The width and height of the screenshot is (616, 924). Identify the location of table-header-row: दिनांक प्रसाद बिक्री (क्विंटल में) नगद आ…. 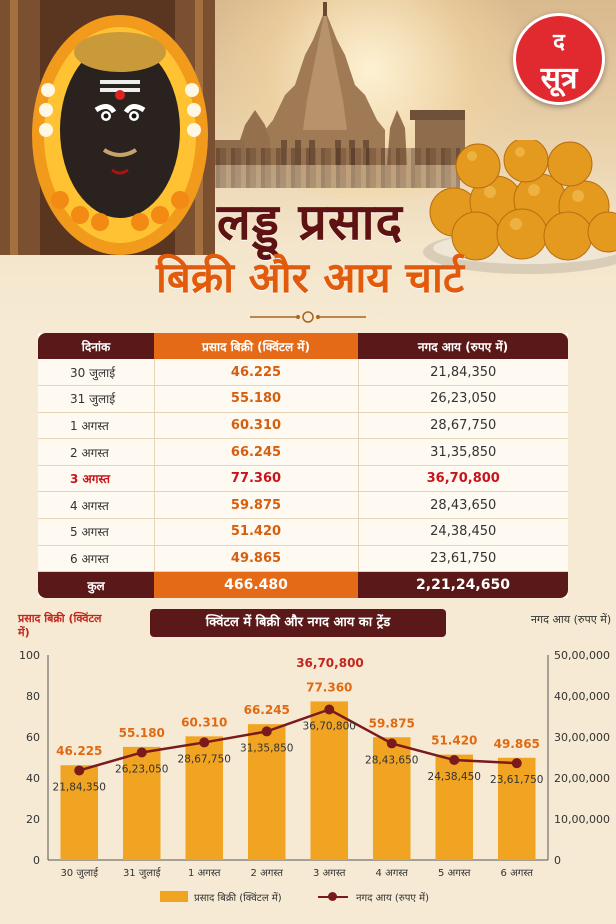
(303, 346).